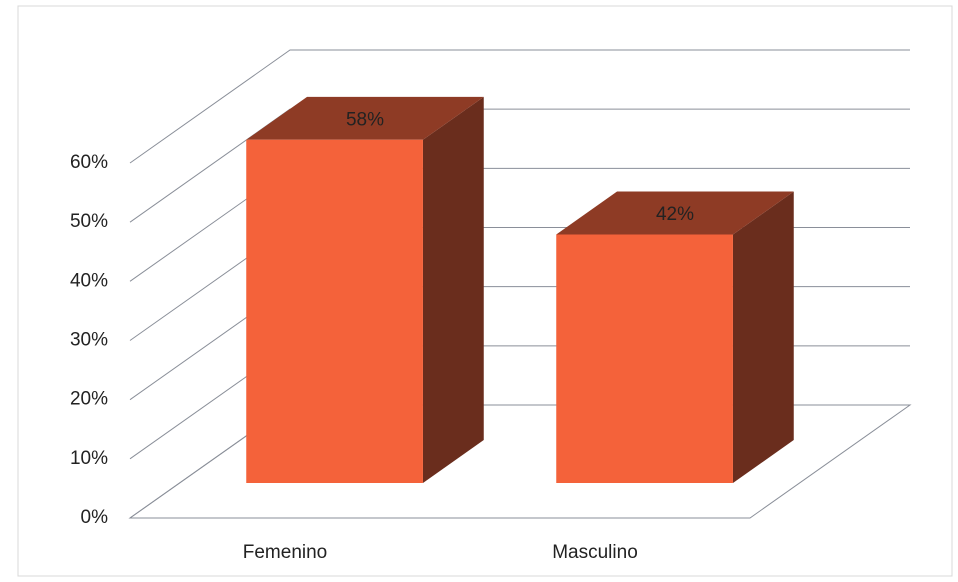  I want to click on bar, so click(675, 337).